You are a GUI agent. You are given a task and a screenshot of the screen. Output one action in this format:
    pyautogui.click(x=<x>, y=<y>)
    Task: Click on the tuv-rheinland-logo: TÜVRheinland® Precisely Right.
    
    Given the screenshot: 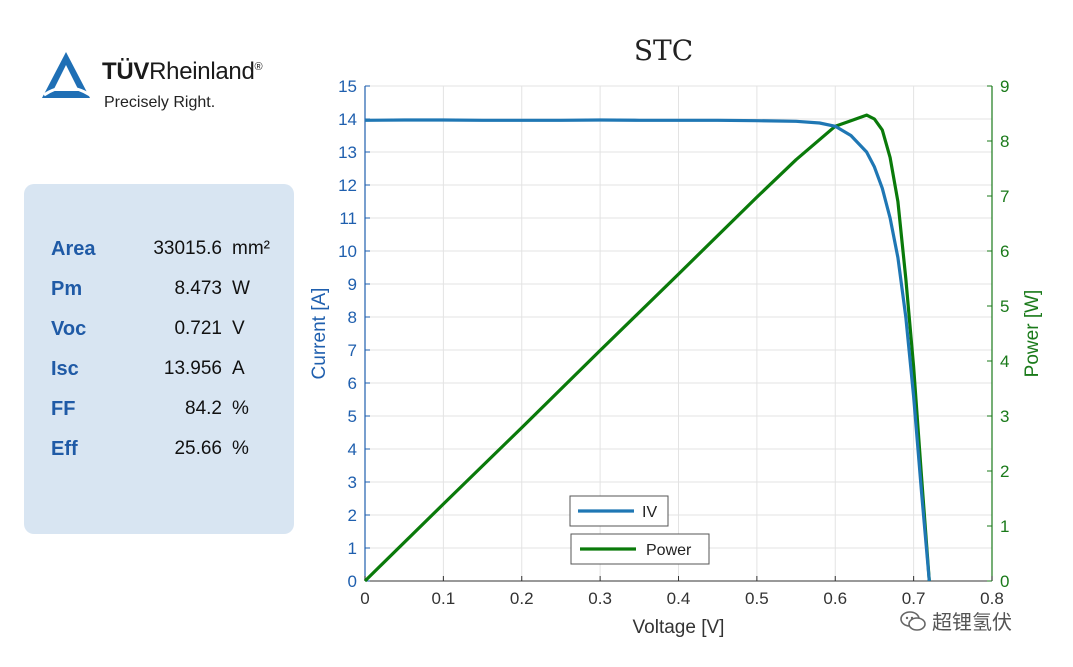 What is the action you would take?
    pyautogui.click(x=166, y=80)
    